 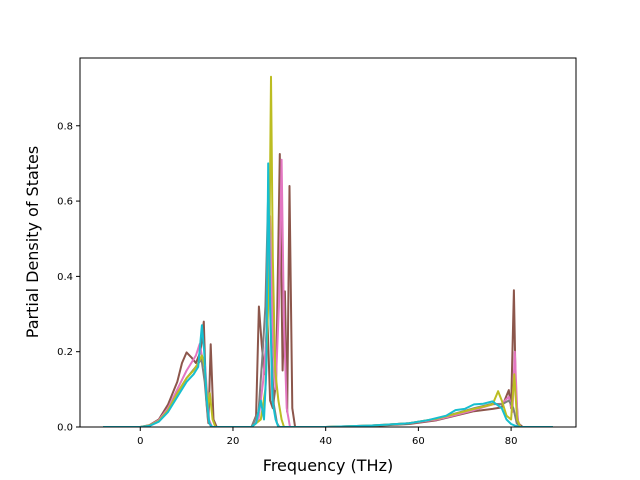 I want to click on y-axis-label: Partial Density of States, so click(x=32, y=242).